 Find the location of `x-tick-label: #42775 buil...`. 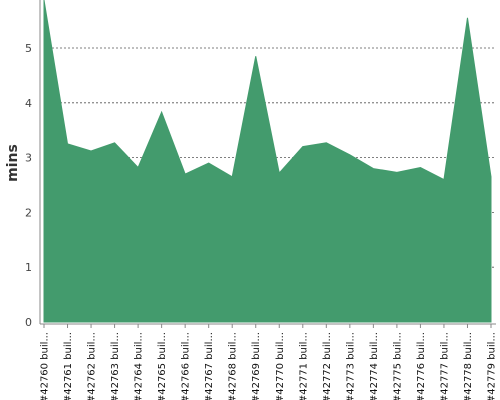

x-tick-label: #42775 buil... is located at coordinates (397, 366).